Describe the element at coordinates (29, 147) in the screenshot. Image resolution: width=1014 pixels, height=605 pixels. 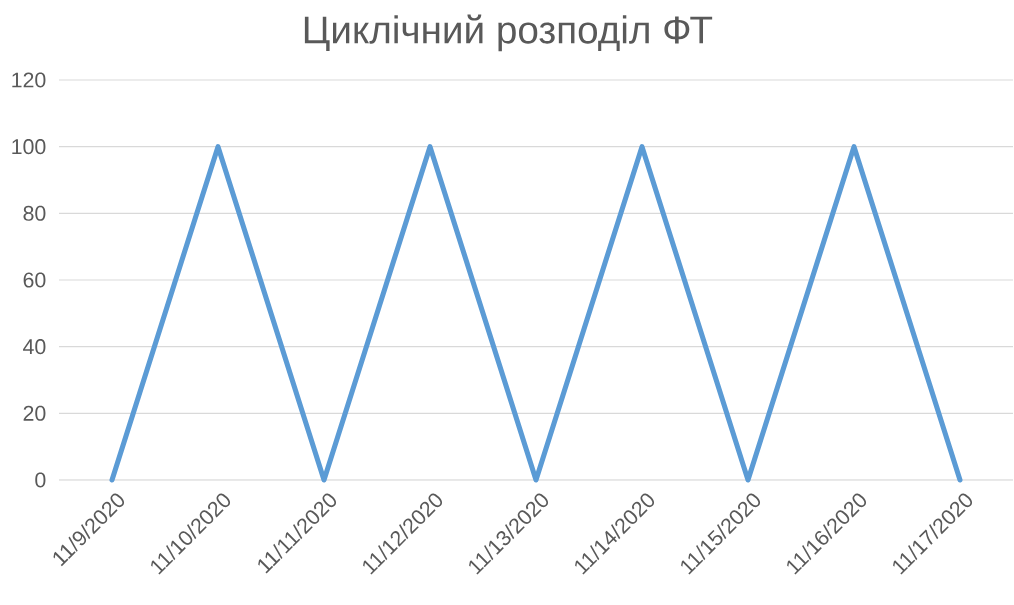
I see `y-tick-label: 100` at that location.